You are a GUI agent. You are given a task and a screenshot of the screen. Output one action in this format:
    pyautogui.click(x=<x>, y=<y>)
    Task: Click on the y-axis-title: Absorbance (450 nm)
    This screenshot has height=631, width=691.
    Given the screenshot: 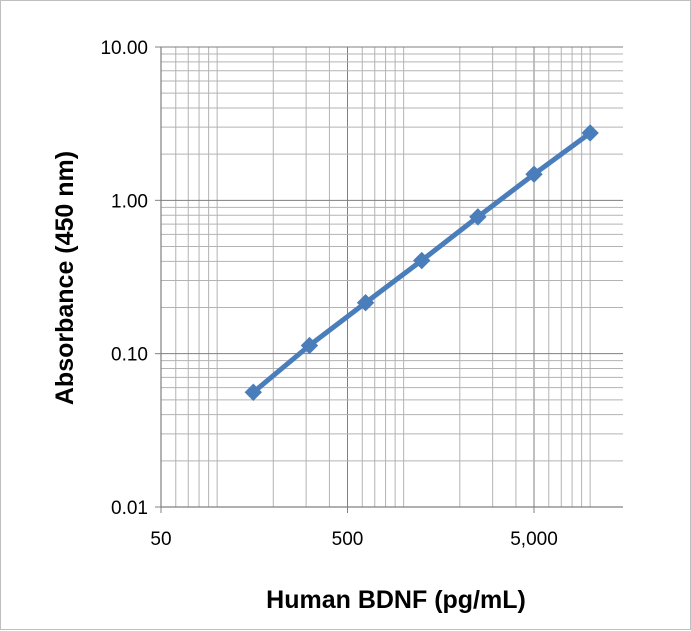 What is the action you would take?
    pyautogui.click(x=65, y=278)
    